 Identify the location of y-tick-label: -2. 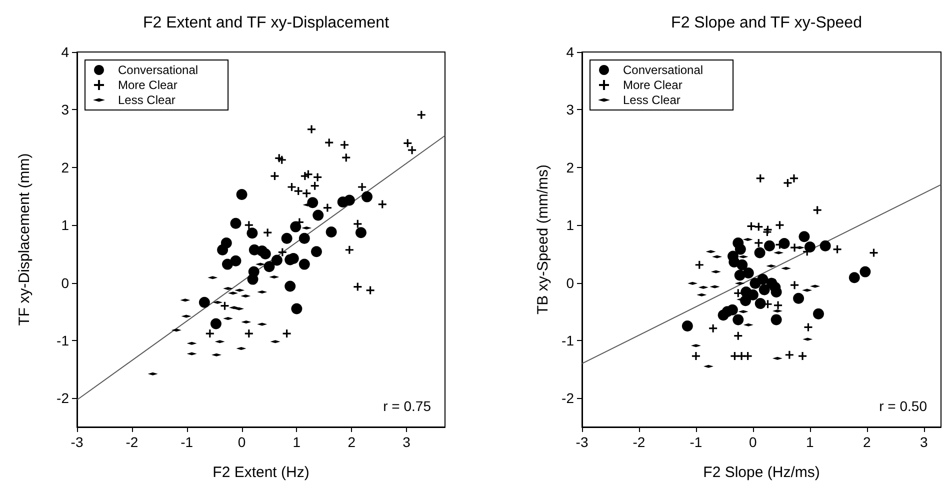
(568, 398).